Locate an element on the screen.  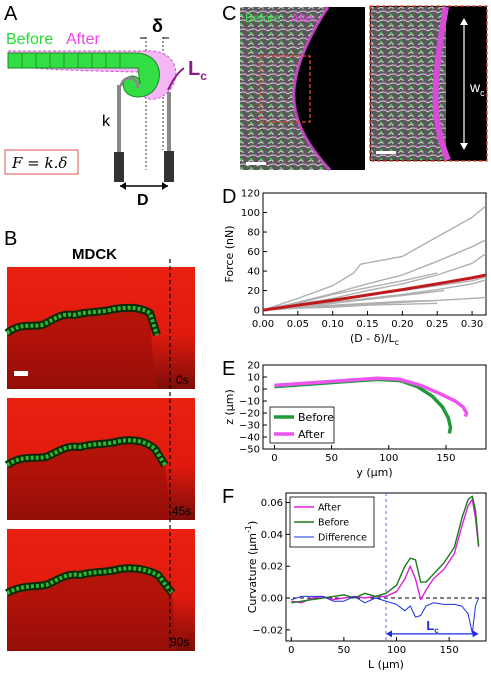
x-tick-label: 150 is located at coordinates (449, 650).